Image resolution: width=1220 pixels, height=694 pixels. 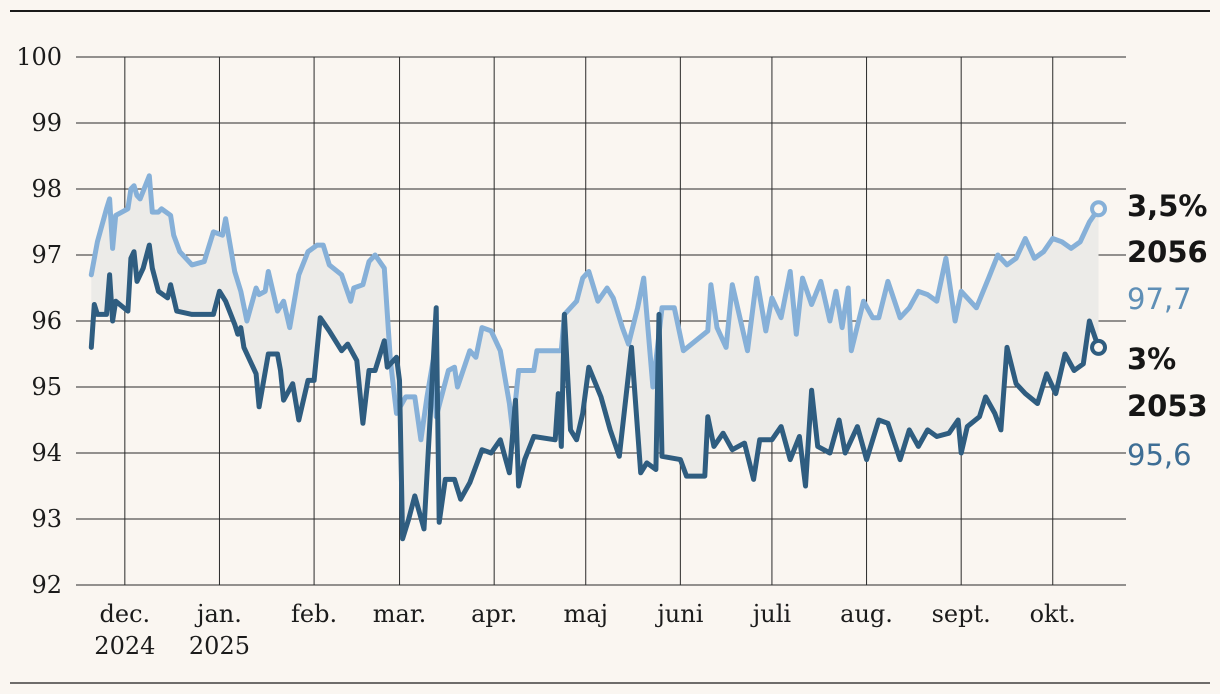 I want to click on end-labels: 3,5% 2056 97,7 3% 2053 95,6, so click(x=1167, y=330).